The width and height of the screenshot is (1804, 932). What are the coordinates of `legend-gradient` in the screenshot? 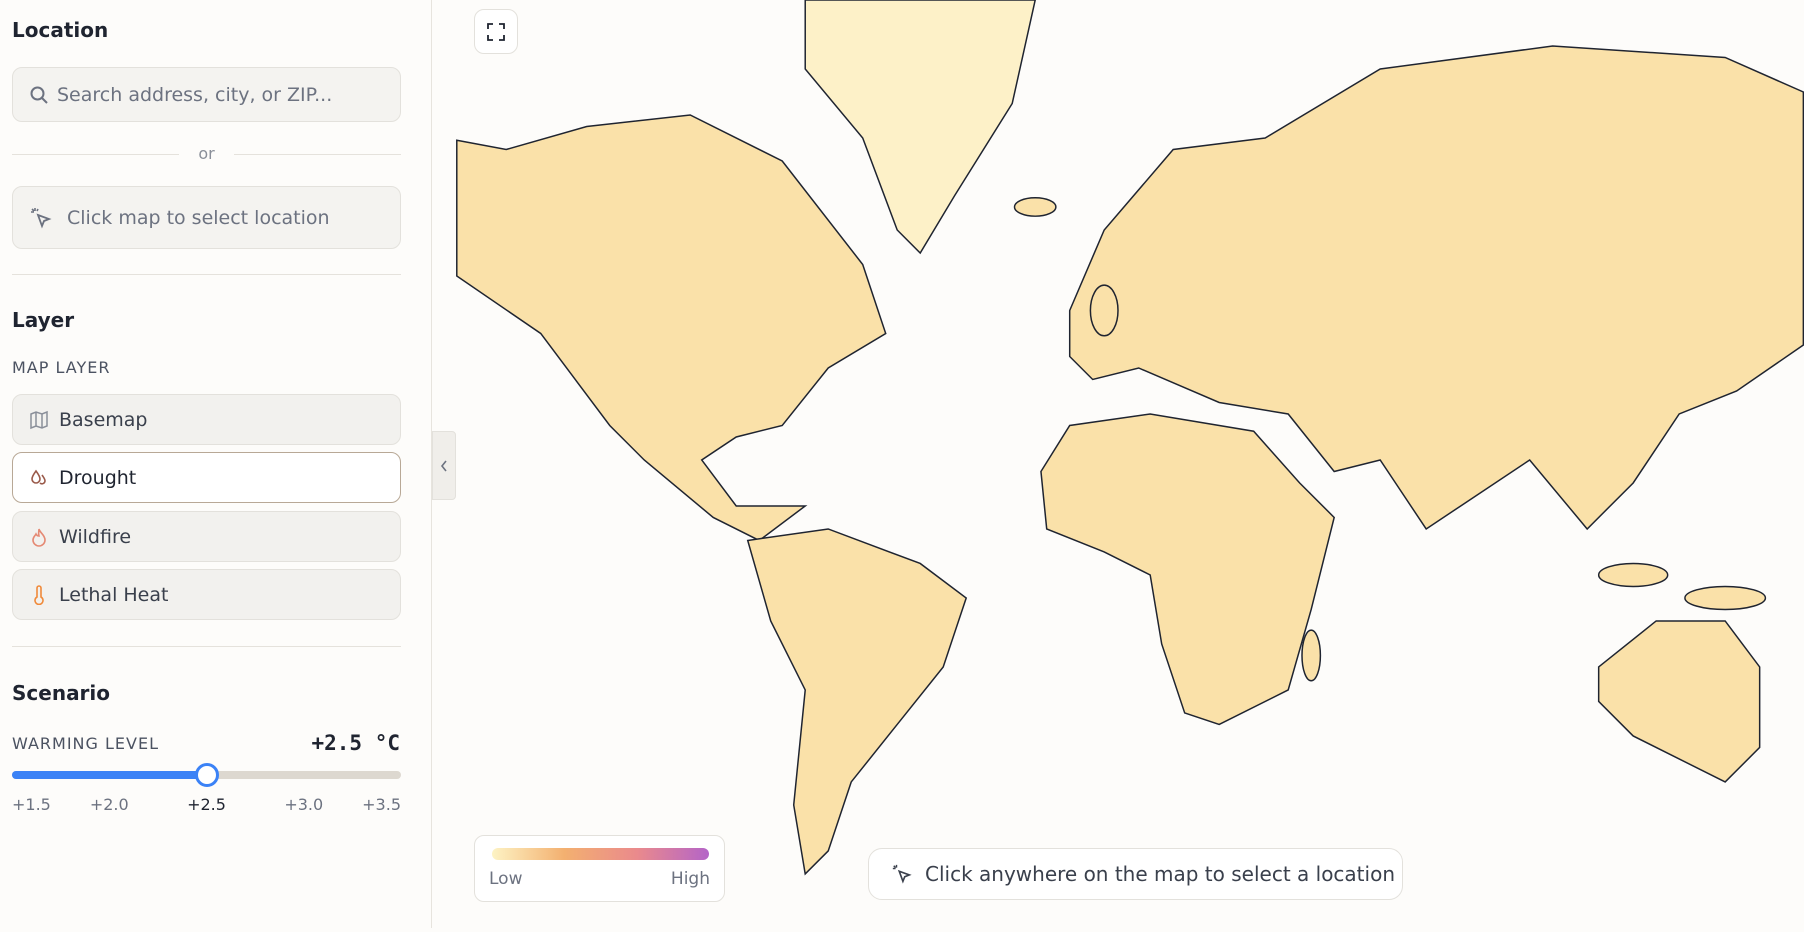 It's located at (600, 854).